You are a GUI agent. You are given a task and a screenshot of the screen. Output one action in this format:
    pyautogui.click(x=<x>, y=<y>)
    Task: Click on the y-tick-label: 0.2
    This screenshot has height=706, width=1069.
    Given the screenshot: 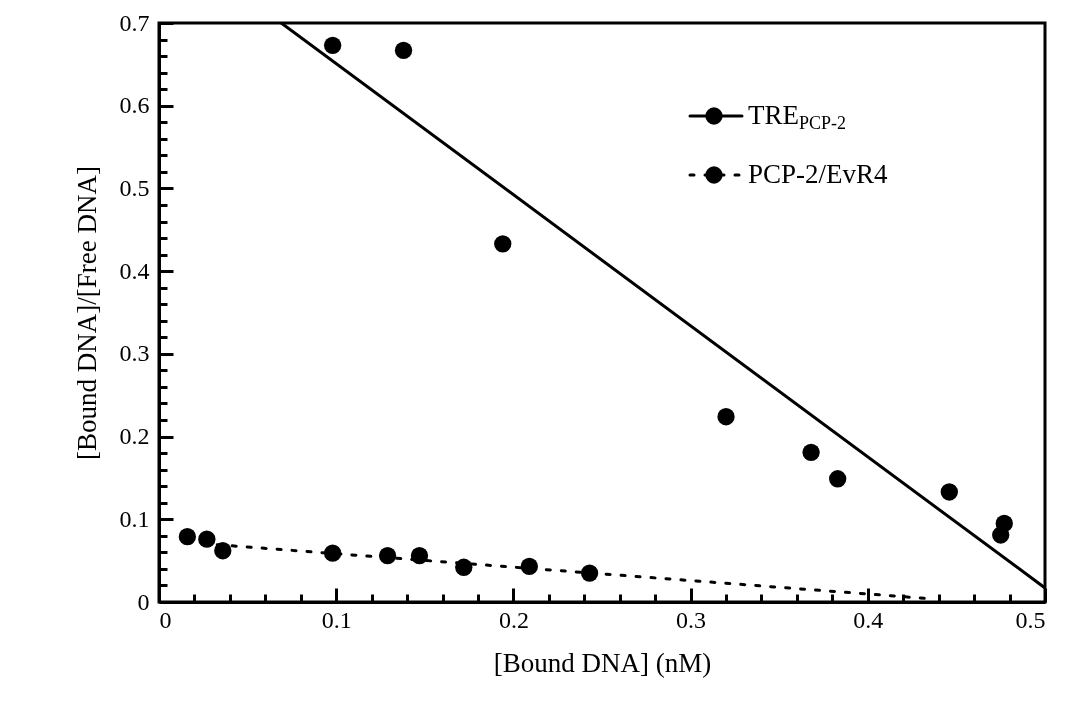 What is the action you would take?
    pyautogui.click(x=134, y=436)
    